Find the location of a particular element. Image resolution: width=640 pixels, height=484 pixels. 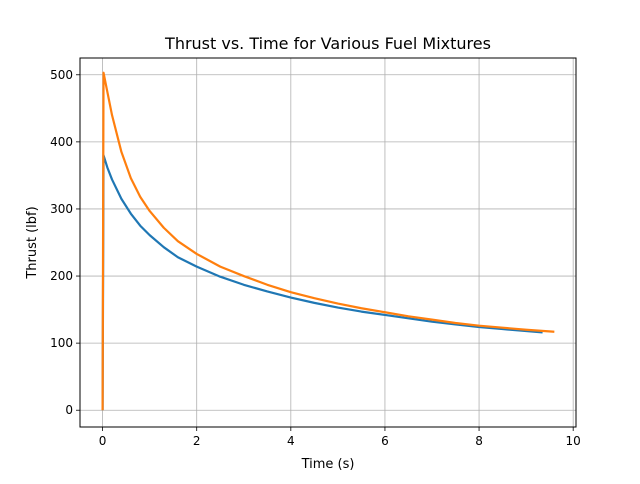

y-tick-label: 100 is located at coordinates (61, 343).